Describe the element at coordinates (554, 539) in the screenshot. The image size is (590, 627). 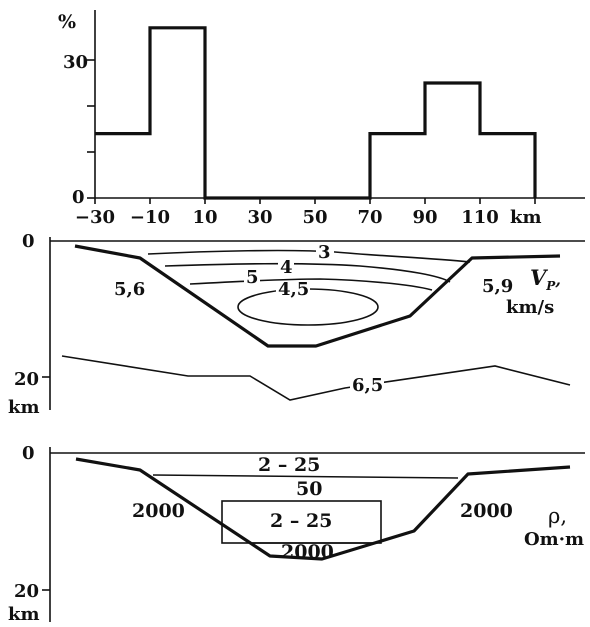
I see `rho-unit-label: Om·m` at that location.